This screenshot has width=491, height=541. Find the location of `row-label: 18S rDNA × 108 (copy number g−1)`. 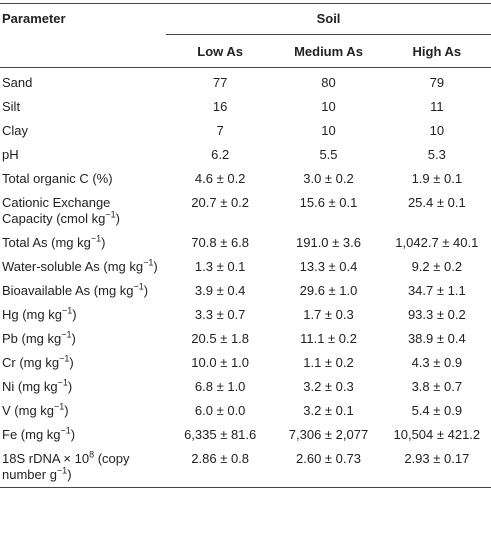

row-label: 18S rDNA × 108 (copy number g−1) is located at coordinates (83, 467).